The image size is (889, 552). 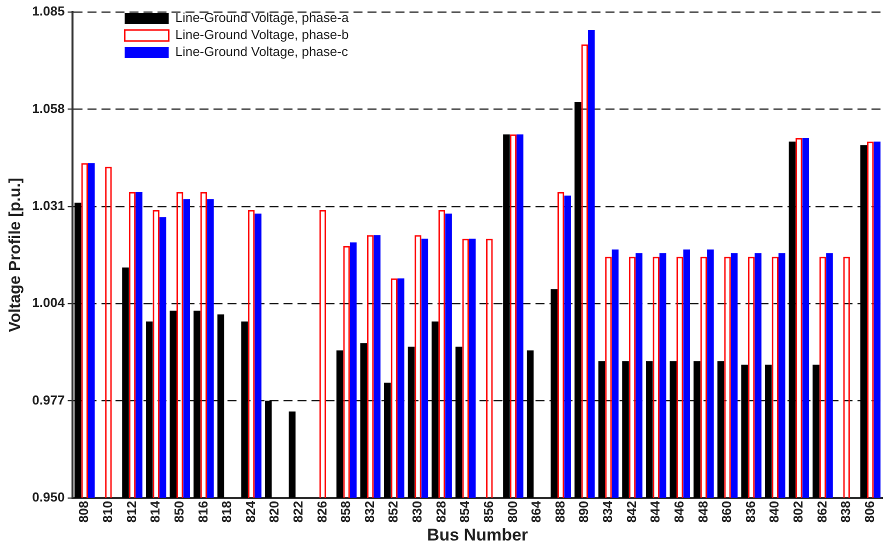 What do you see at coordinates (774, 511) in the screenshot?
I see `x-tick-label: 840` at bounding box center [774, 511].